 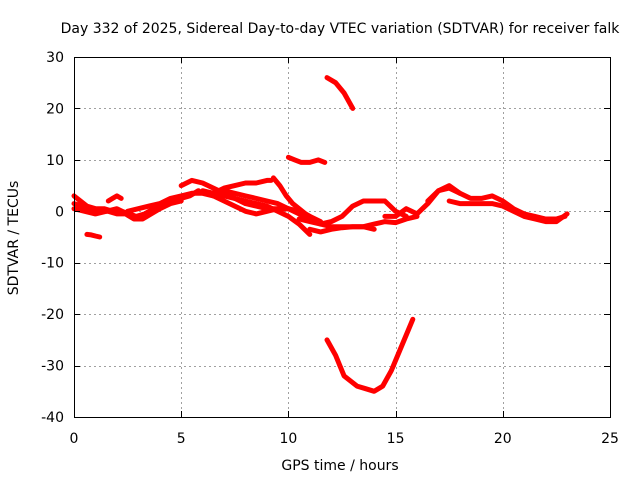 I want to click on y-tick-label: 30, so click(x=55, y=58).